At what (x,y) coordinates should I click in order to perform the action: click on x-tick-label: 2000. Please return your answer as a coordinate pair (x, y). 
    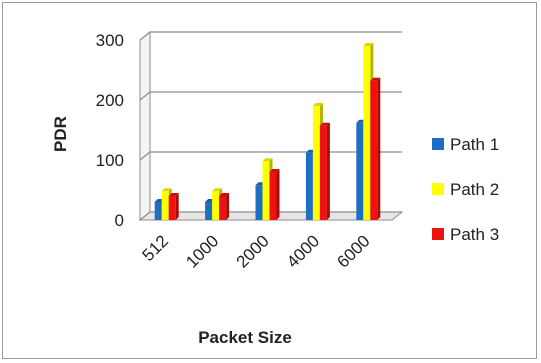
    Looking at the image, I should click on (253, 251).